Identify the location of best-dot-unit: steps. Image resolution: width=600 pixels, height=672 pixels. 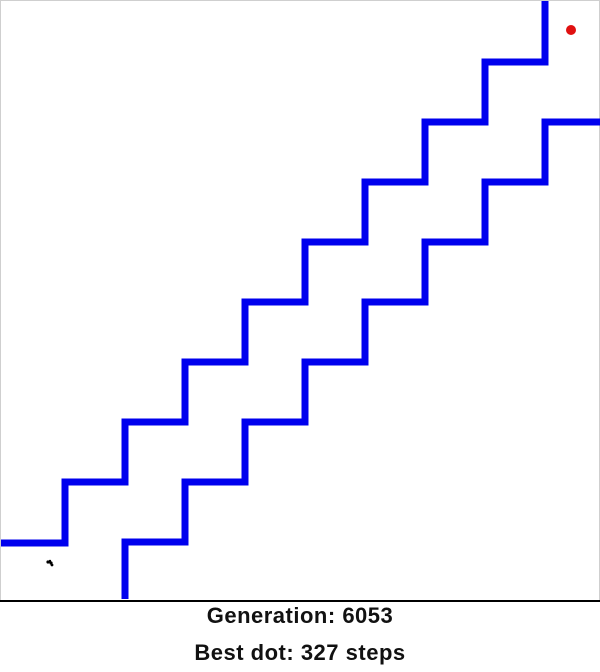
(375, 652).